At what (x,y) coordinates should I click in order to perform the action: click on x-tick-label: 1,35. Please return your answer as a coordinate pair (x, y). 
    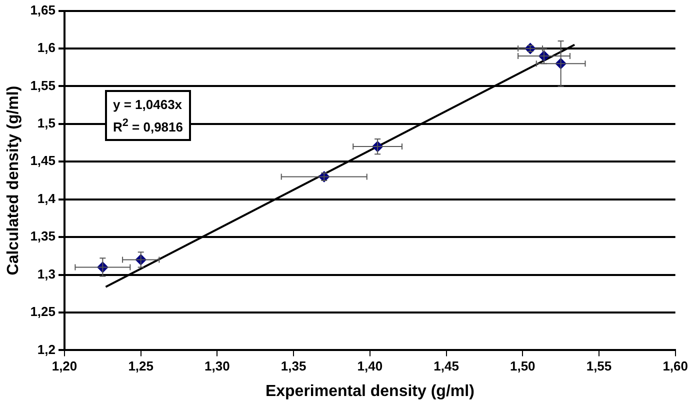
    Looking at the image, I should click on (293, 366).